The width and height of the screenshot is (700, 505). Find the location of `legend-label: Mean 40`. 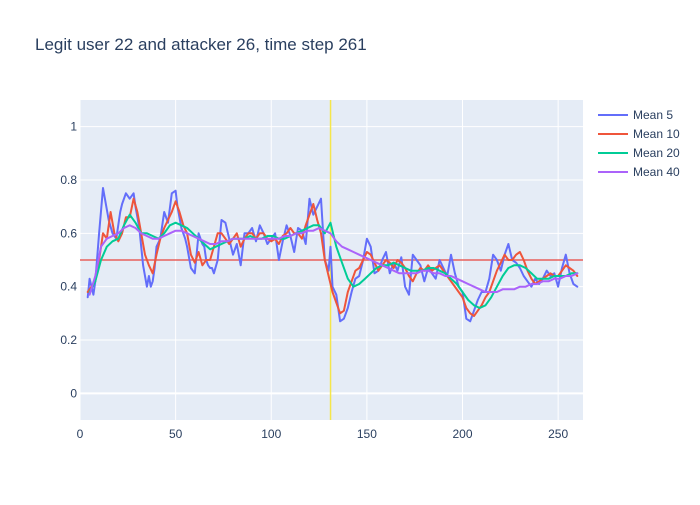

legend-label: Mean 40 is located at coordinates (656, 172).